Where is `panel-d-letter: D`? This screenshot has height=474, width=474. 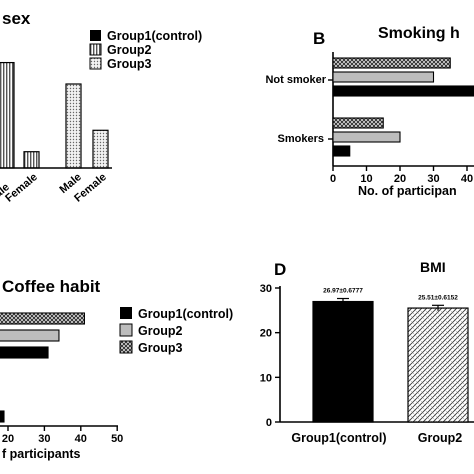 panel-d-letter: D is located at coordinates (280, 269).